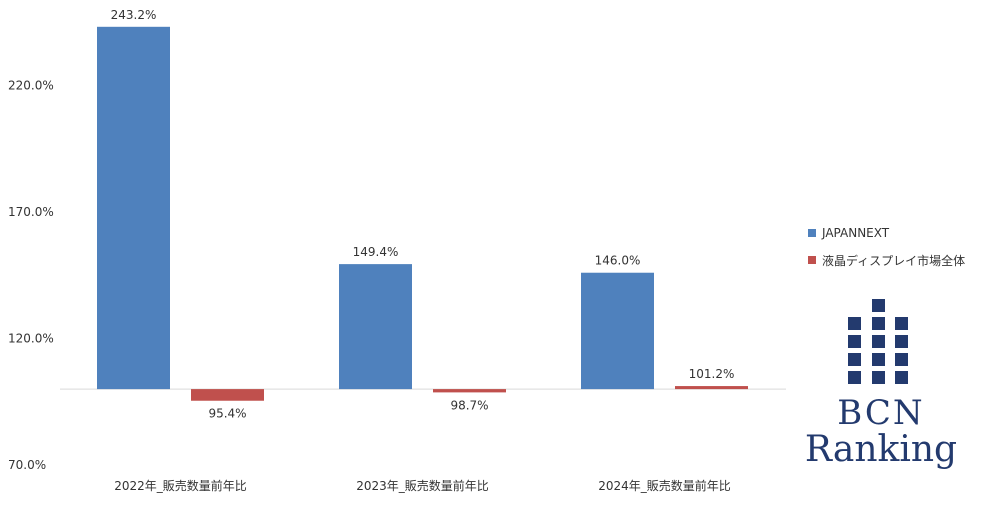 The image size is (996, 527). What do you see at coordinates (812, 233) in the screenshot?
I see `legend-swatch-japannext` at bounding box center [812, 233].